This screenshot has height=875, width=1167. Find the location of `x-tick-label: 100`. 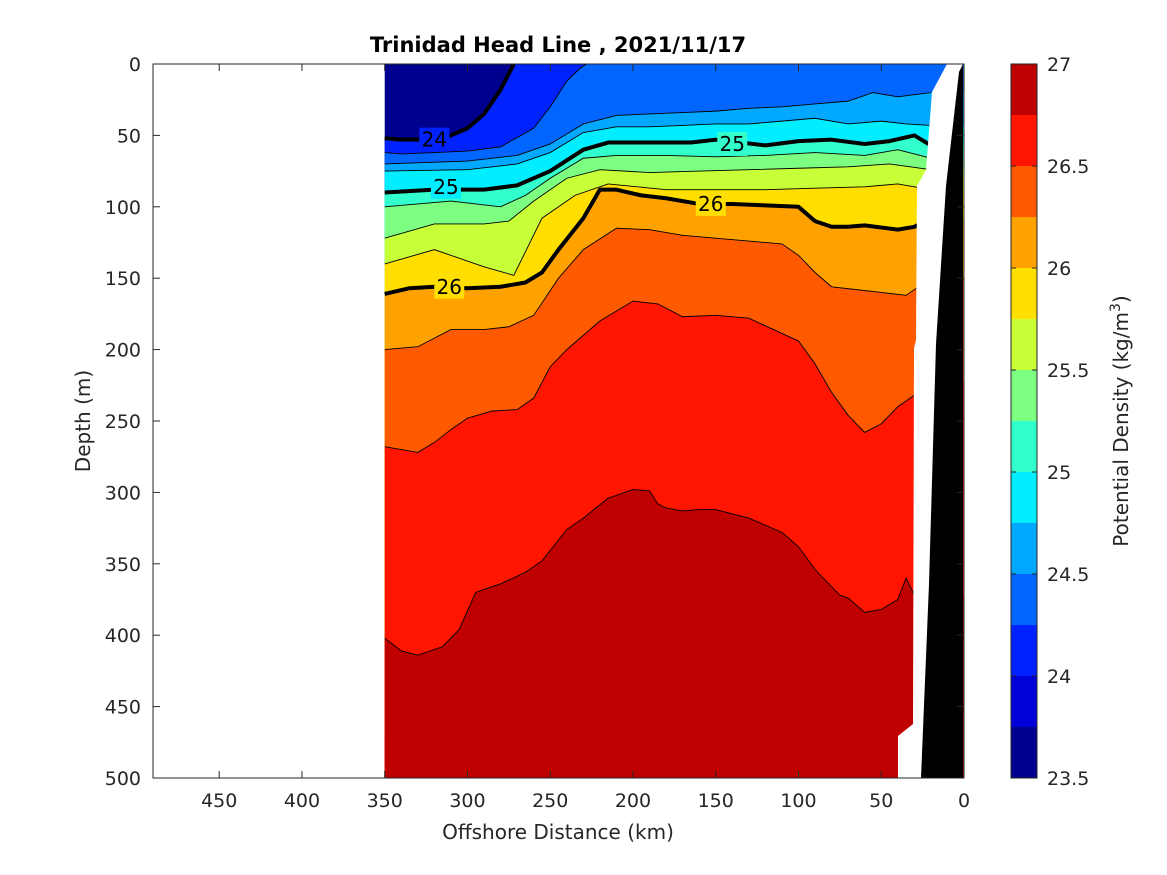

x-tick-label: 100 is located at coordinates (798, 801).